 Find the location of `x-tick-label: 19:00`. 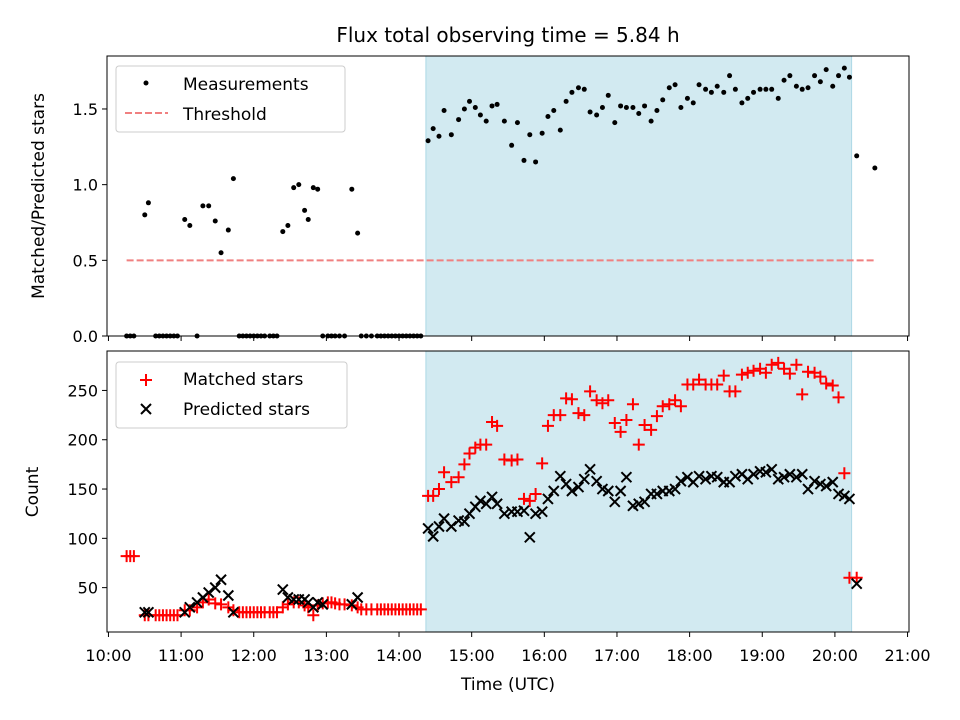

x-tick-label: 19:00 is located at coordinates (762, 655).